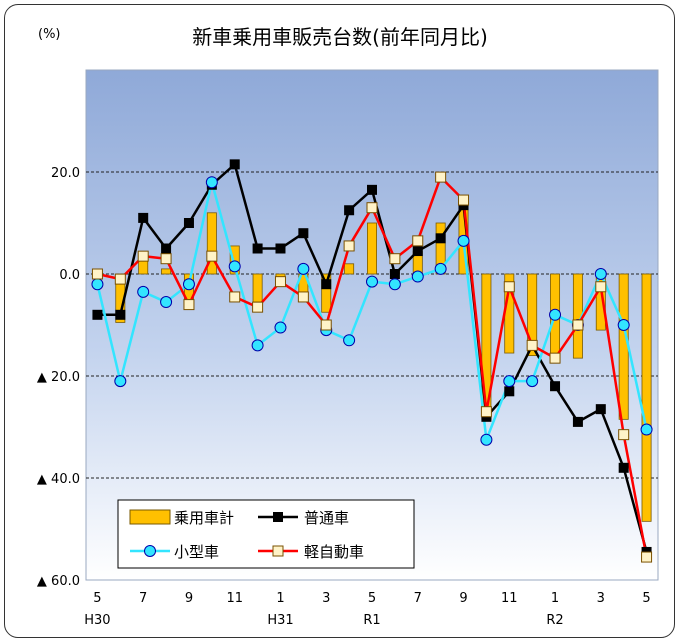 The height and width of the screenshot is (644, 681). I want to click on unit-label: (%), so click(49, 34).